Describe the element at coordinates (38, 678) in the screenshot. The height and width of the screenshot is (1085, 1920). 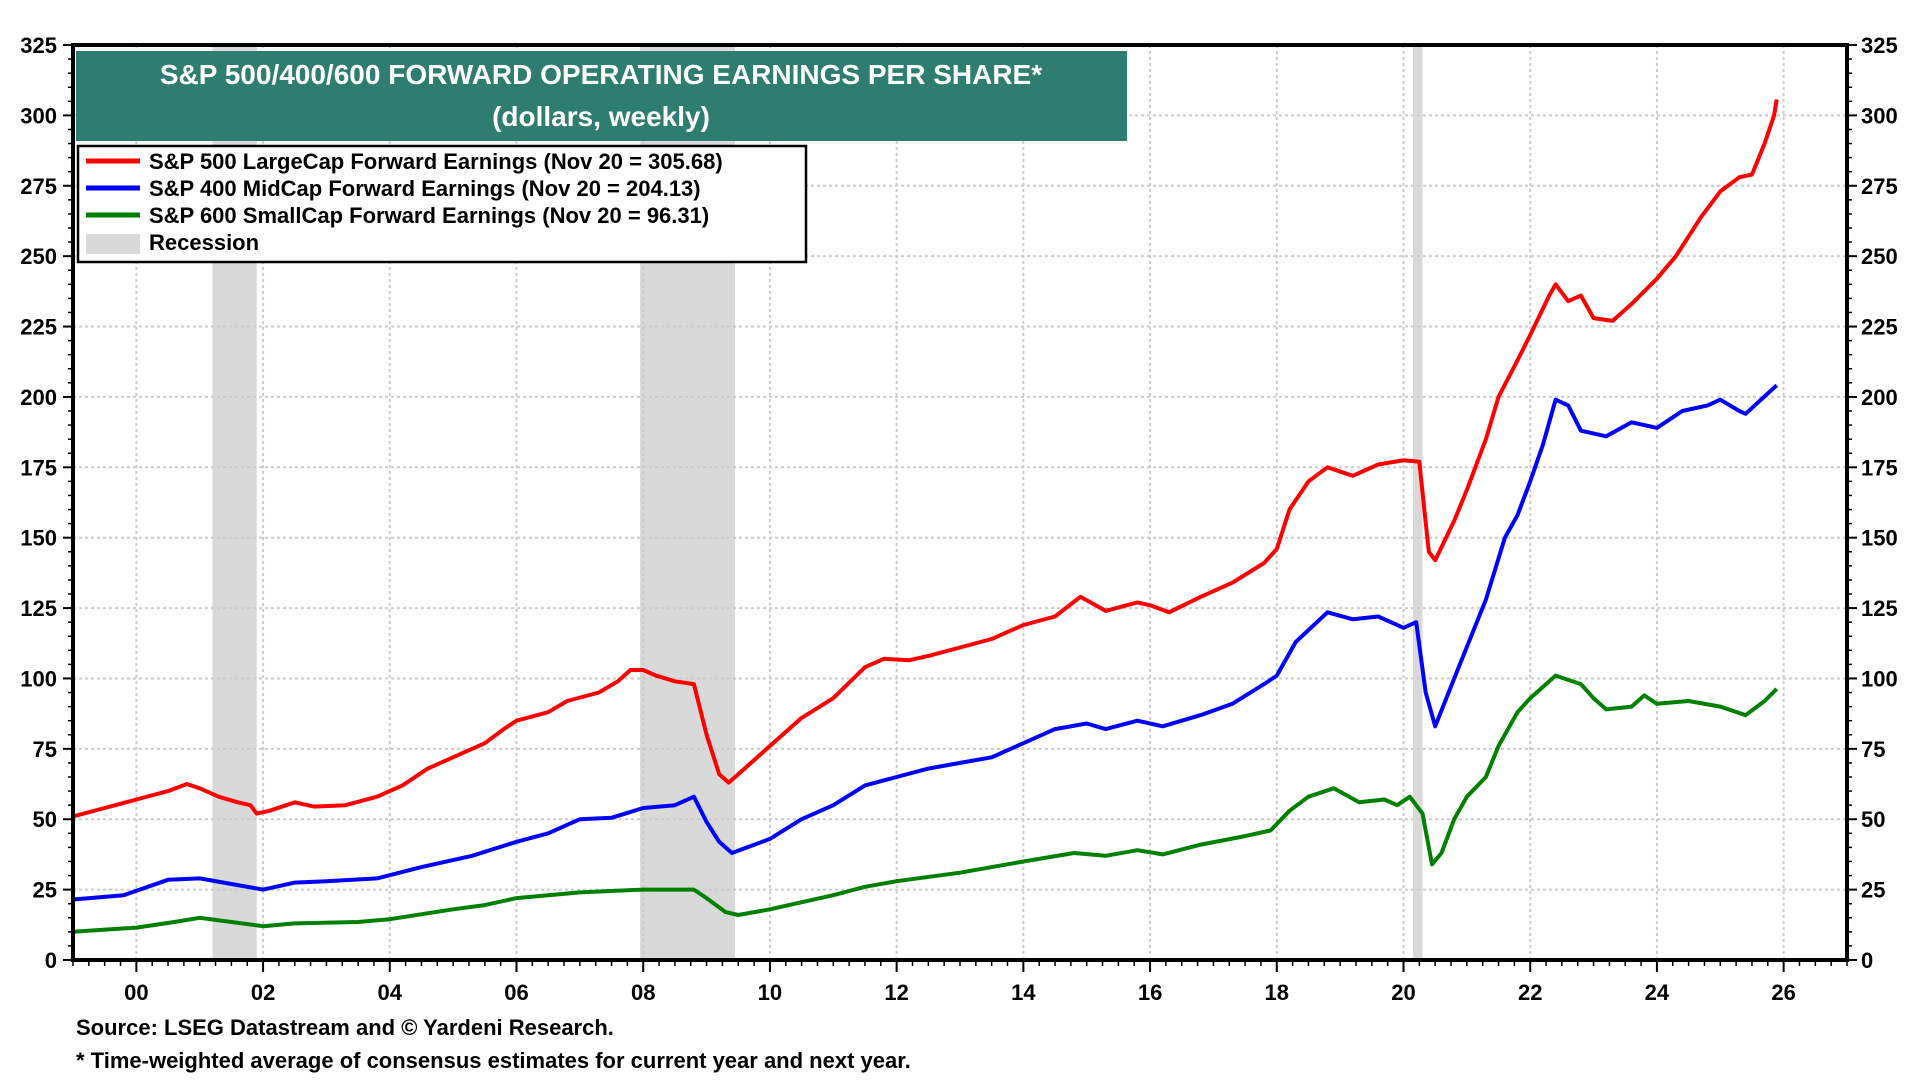
I see `y-tick-label-left: 100` at that location.